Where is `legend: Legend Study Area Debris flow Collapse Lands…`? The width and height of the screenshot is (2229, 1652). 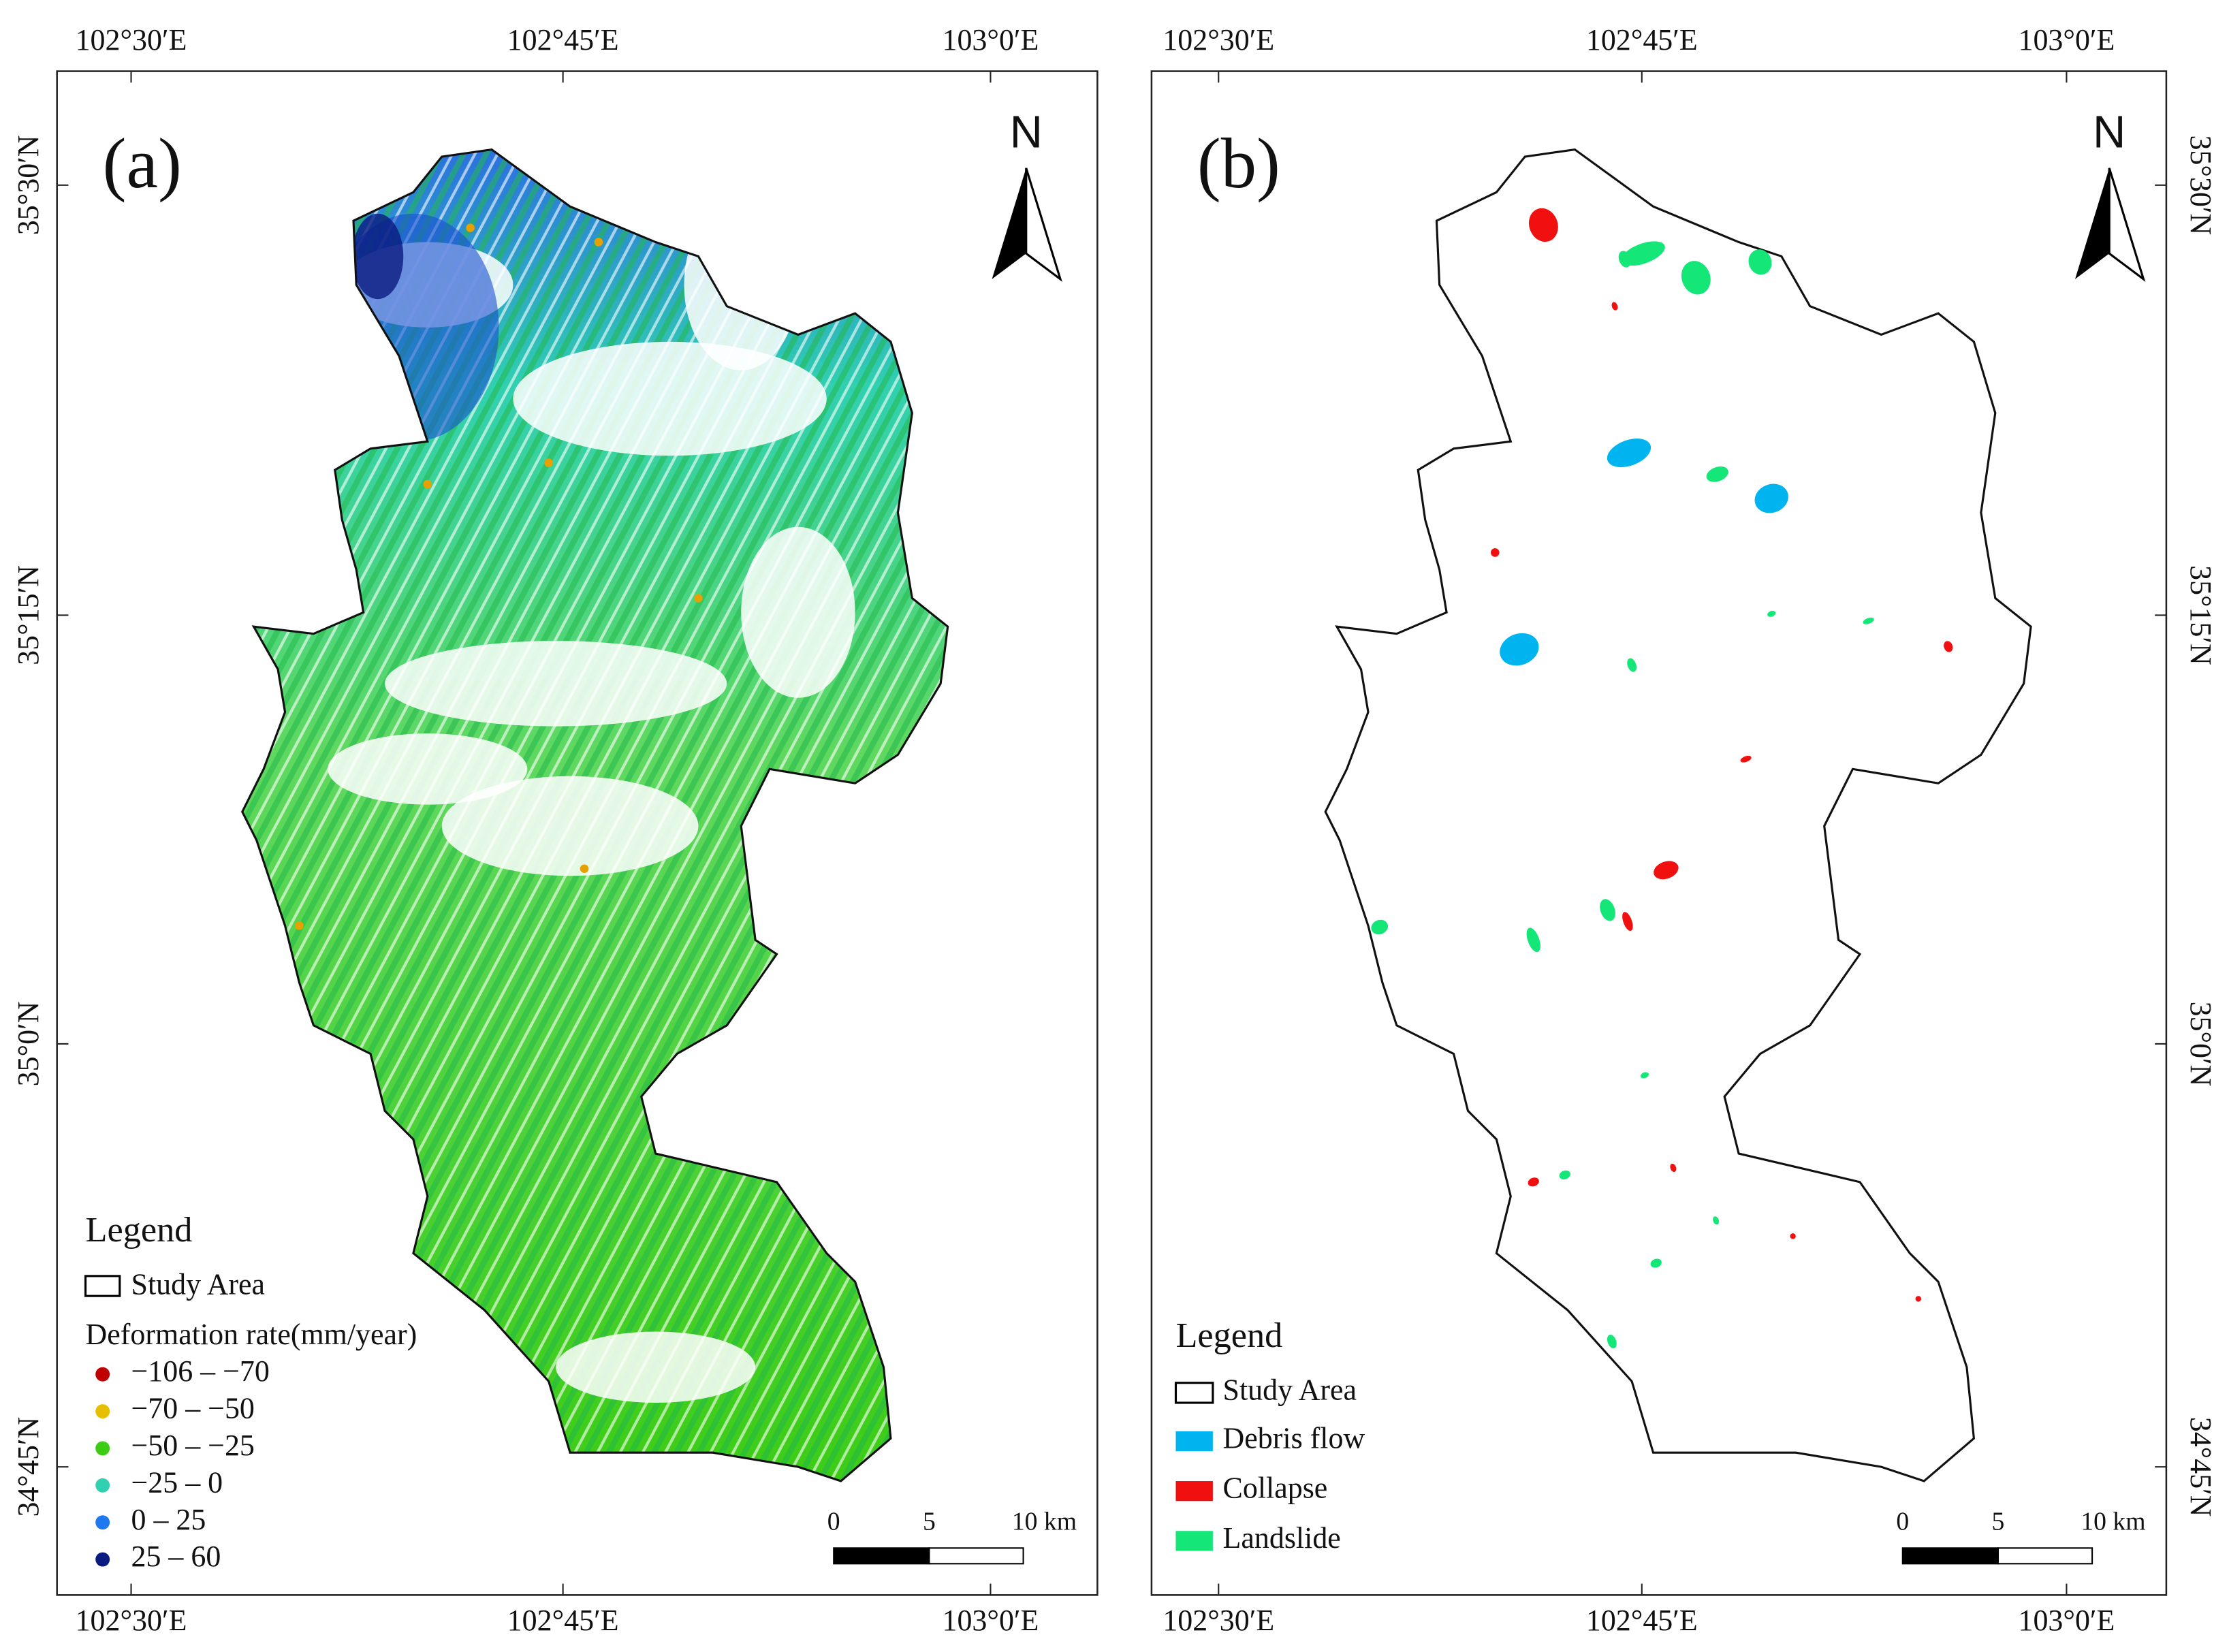 legend: Legend Study Area Debris flow Collapse Lands… is located at coordinates (1269, 1435).